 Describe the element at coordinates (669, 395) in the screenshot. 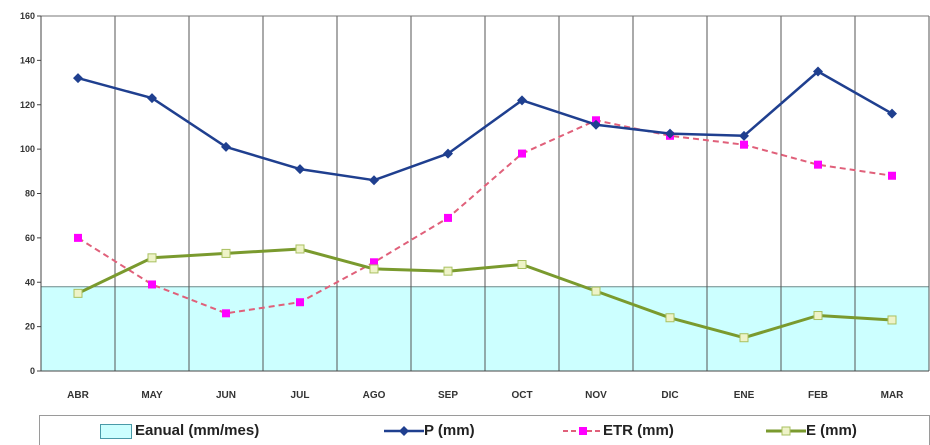

I see `x-tick-label: DIC` at that location.